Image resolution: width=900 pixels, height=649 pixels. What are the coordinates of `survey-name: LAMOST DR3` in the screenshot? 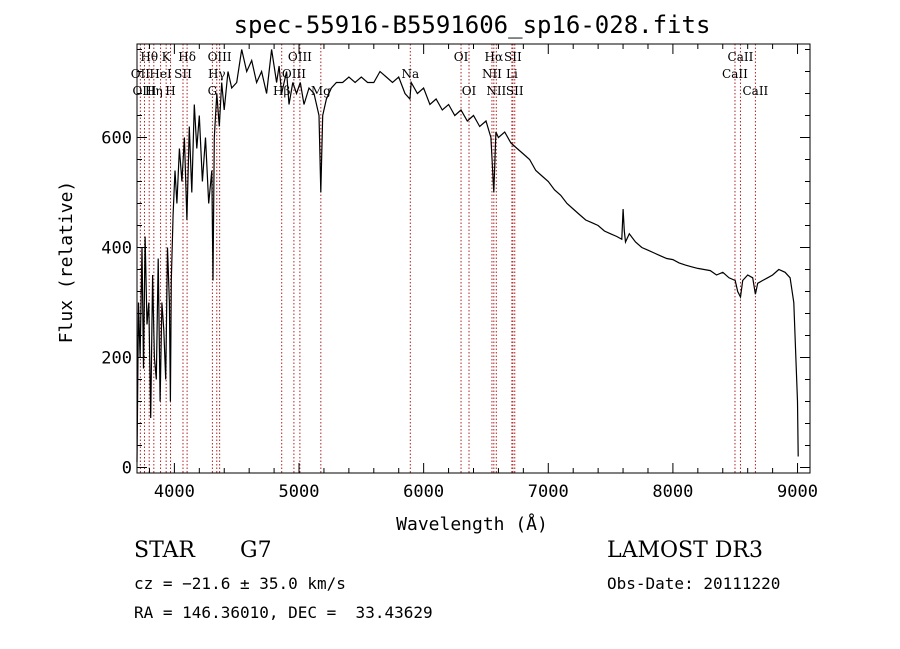 It's located at (685, 550).